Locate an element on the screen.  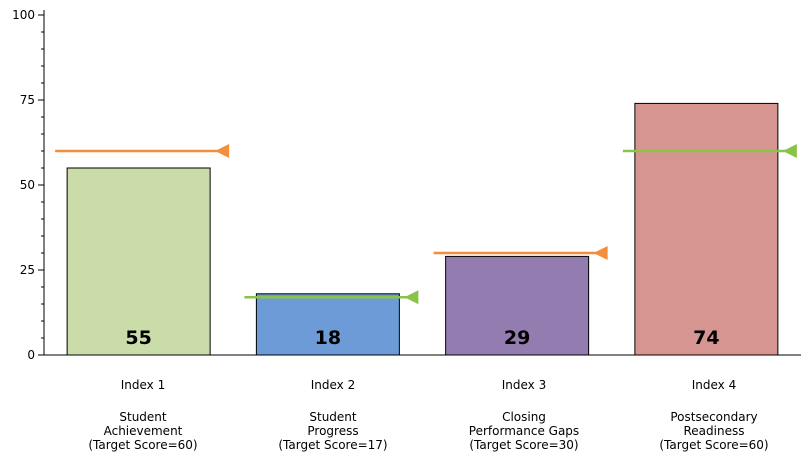
bar-value-label: 74 is located at coordinates (706, 338).